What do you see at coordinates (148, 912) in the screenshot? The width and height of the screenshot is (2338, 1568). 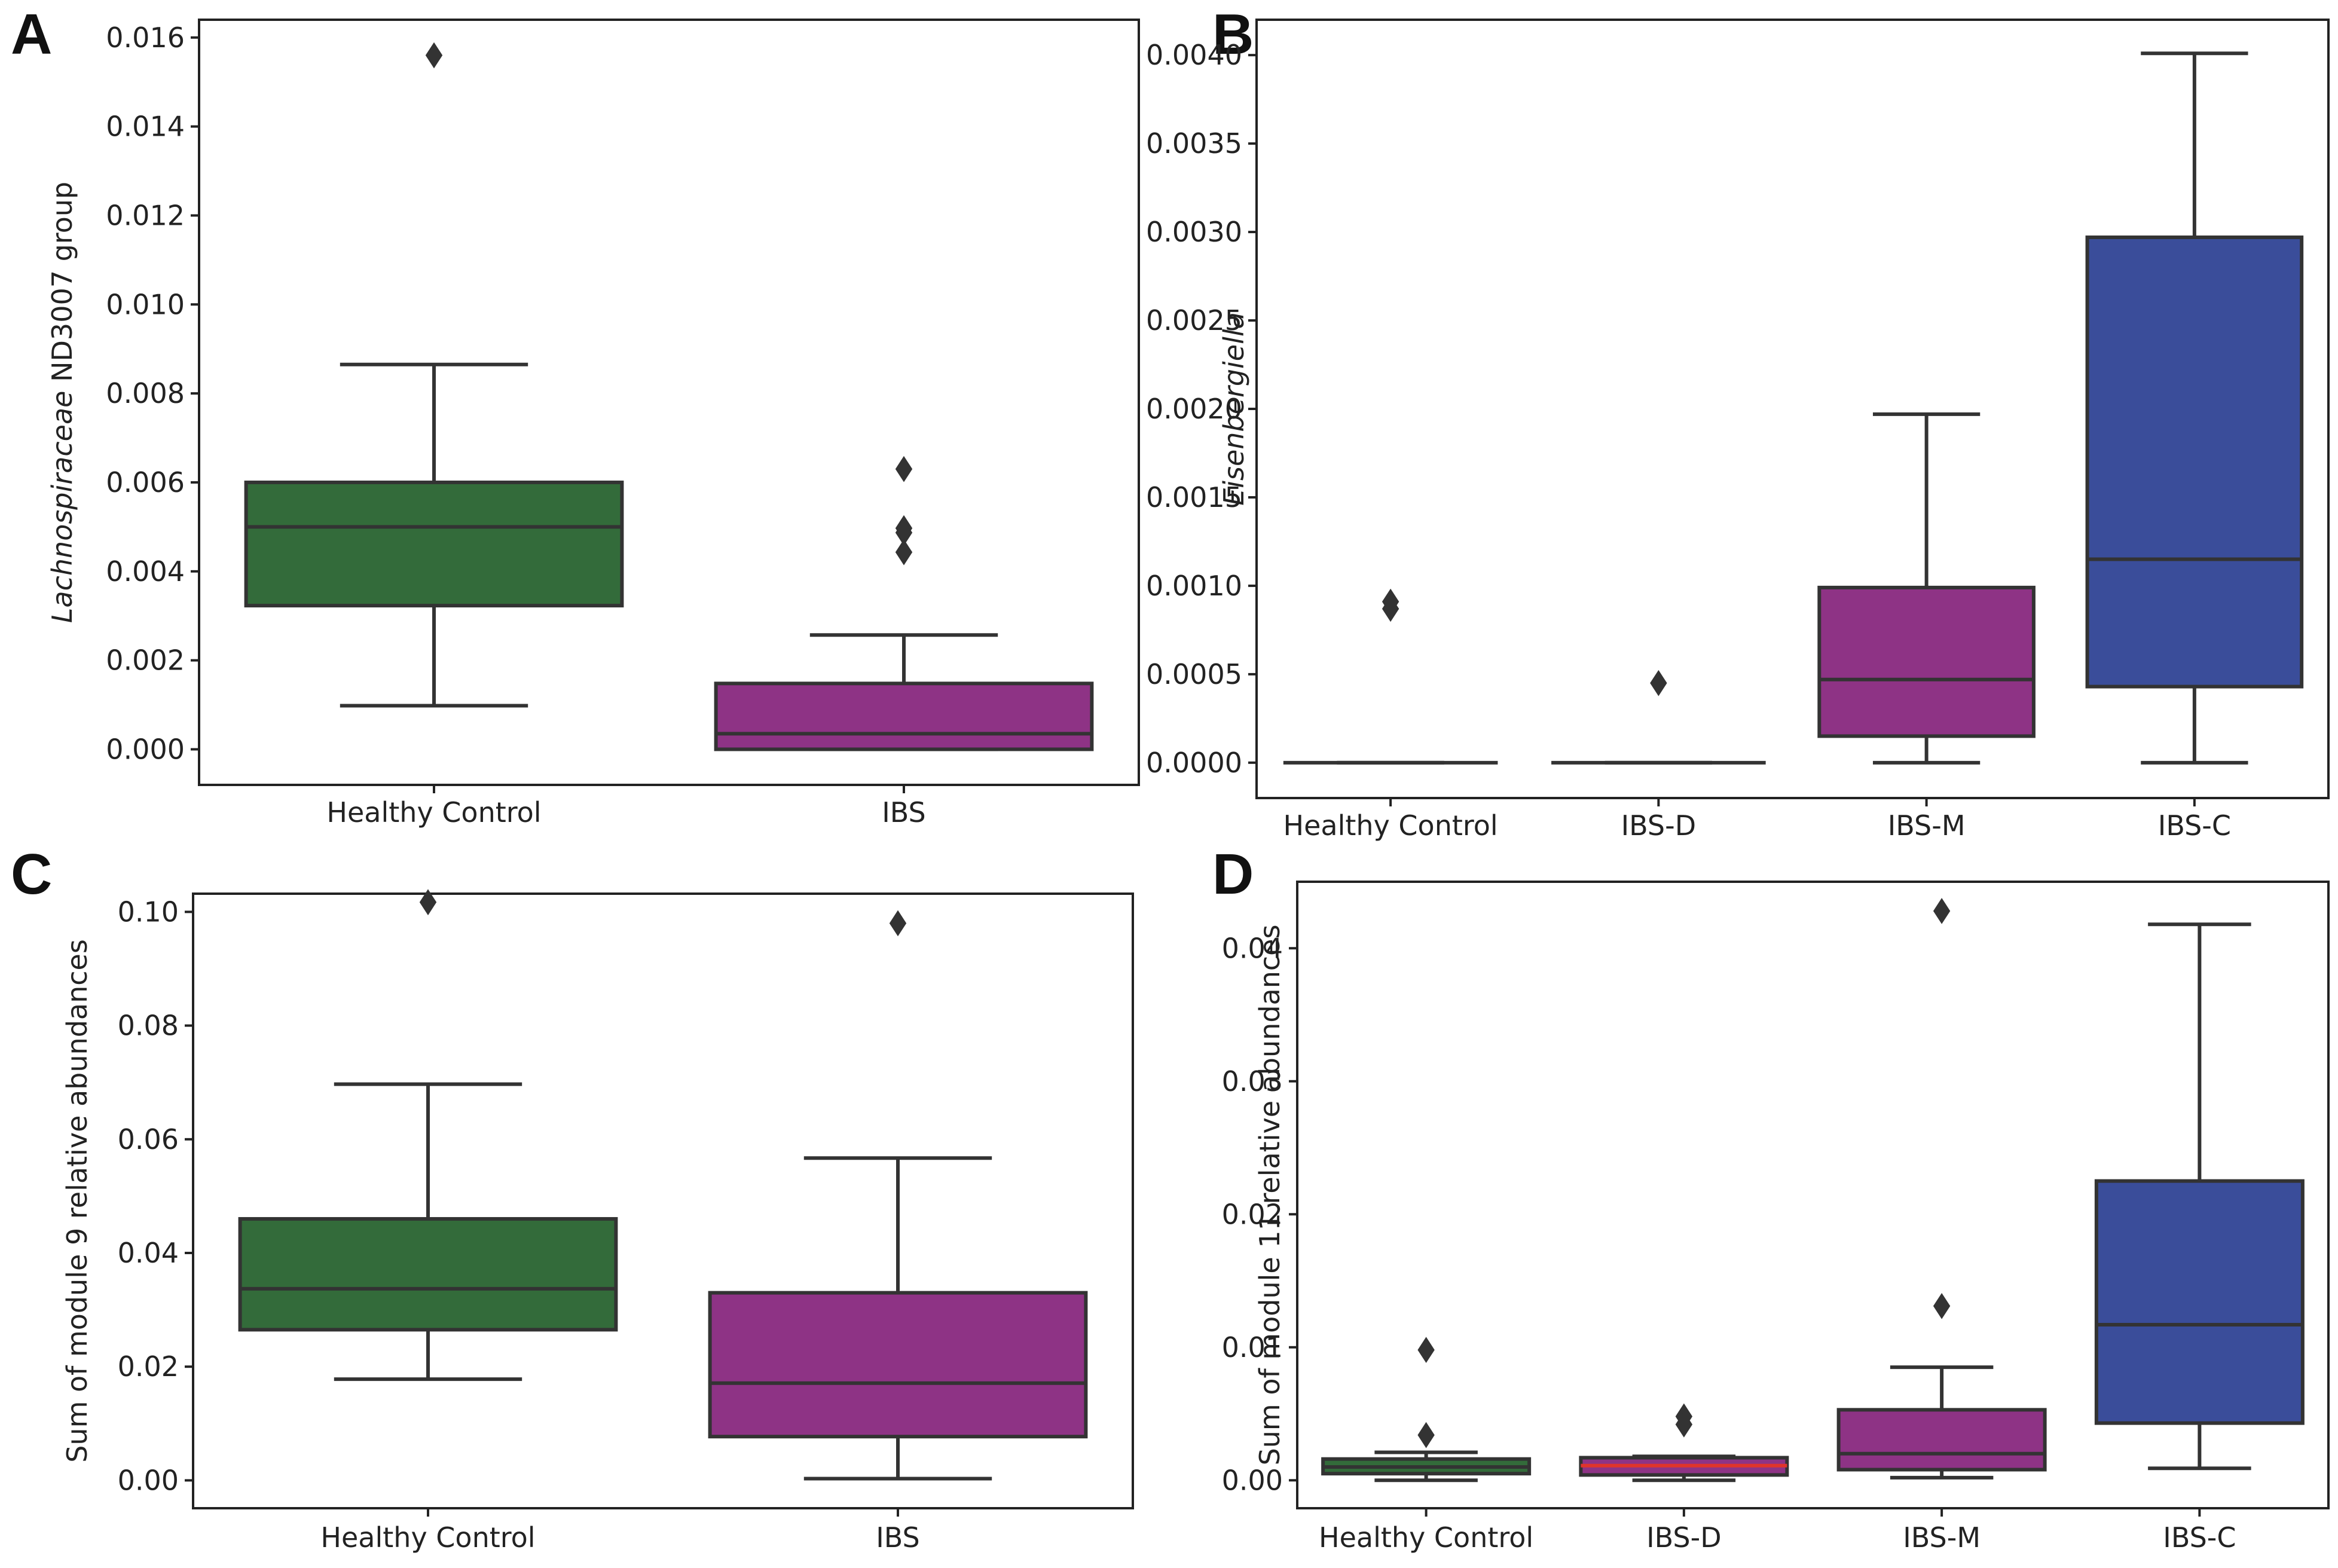 I see `y-tick-label: 0.10` at bounding box center [148, 912].